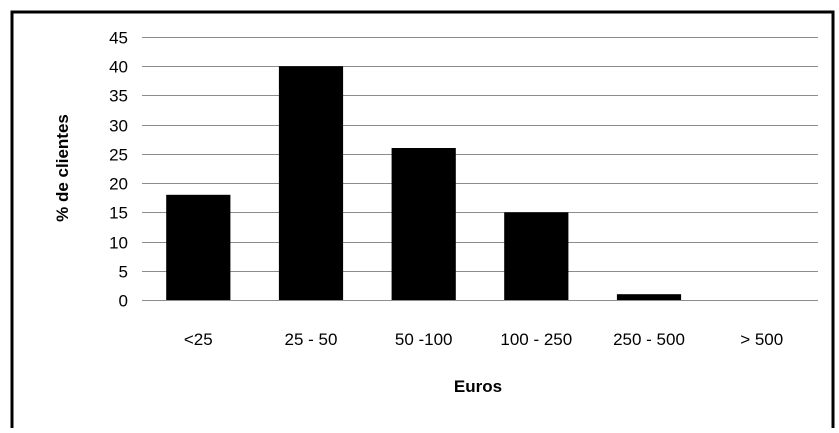 The width and height of the screenshot is (839, 433). Describe the element at coordinates (118, 213) in the screenshot. I see `y-tick-label: 15` at that location.